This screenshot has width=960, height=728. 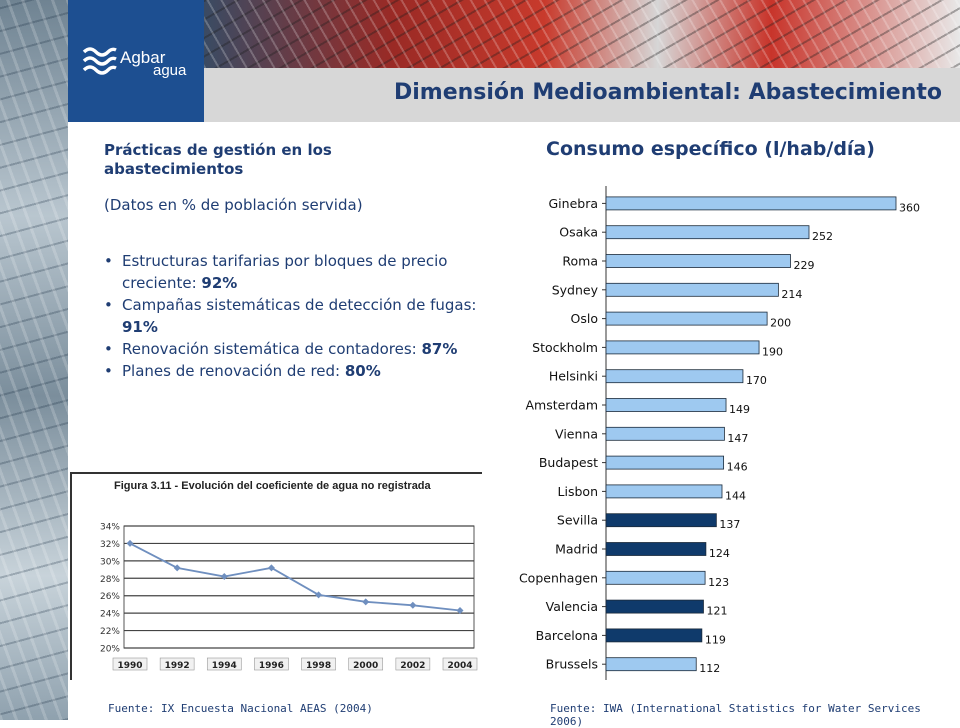 What do you see at coordinates (822, 236) in the screenshot?
I see `data-label: 252` at bounding box center [822, 236].